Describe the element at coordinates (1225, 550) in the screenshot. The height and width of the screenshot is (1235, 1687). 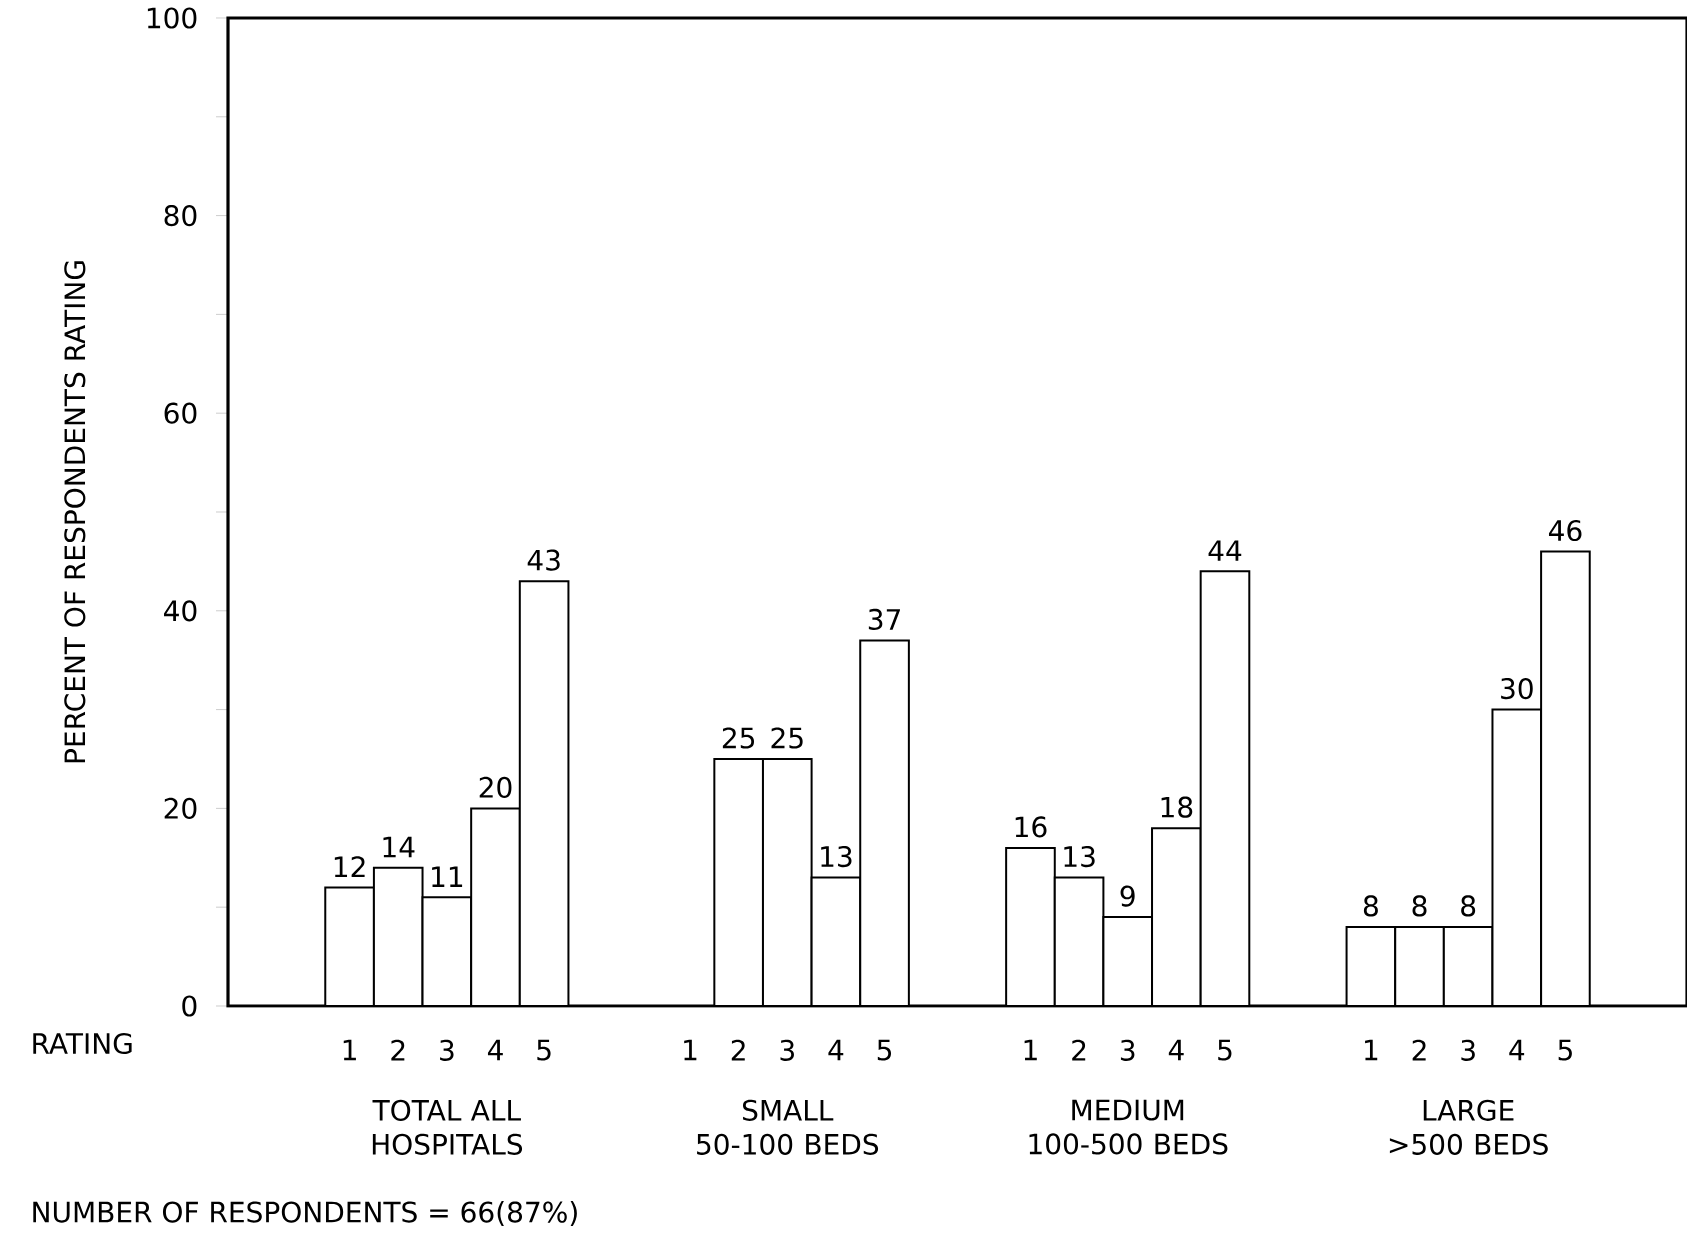
I see `data-label: 44` at that location.